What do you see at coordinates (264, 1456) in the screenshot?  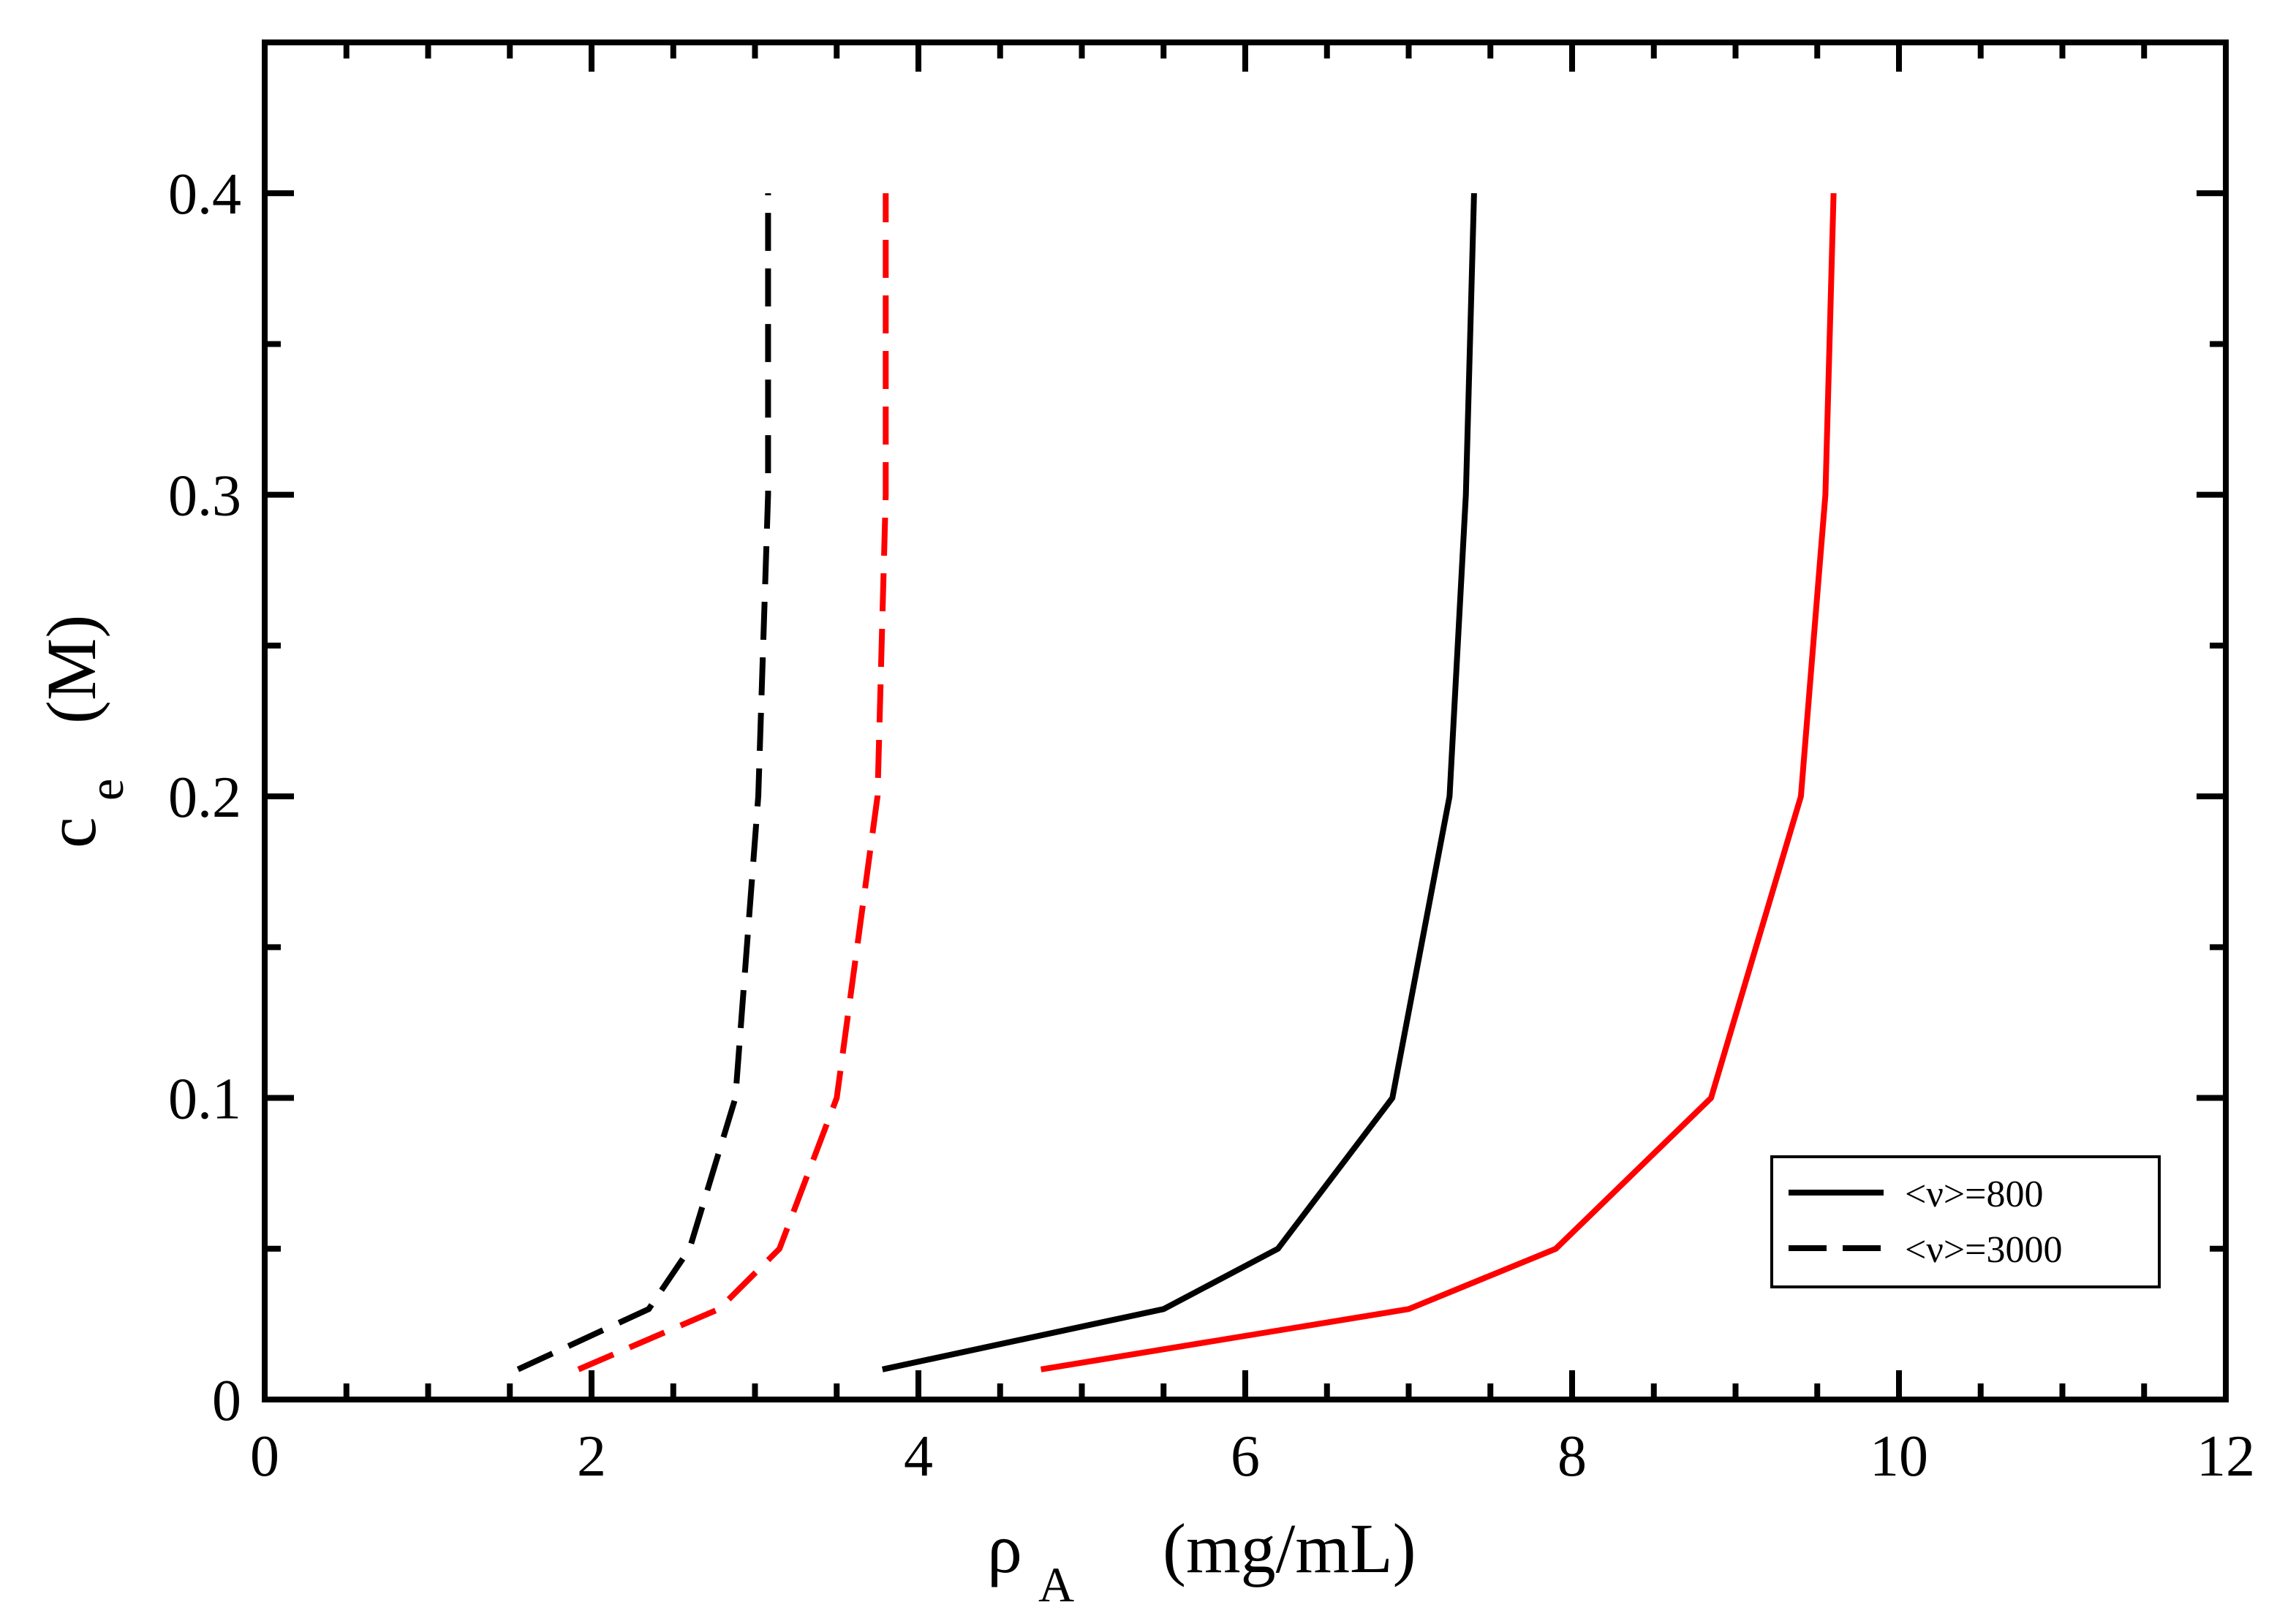 I see `x-tick-label: 0` at bounding box center [264, 1456].